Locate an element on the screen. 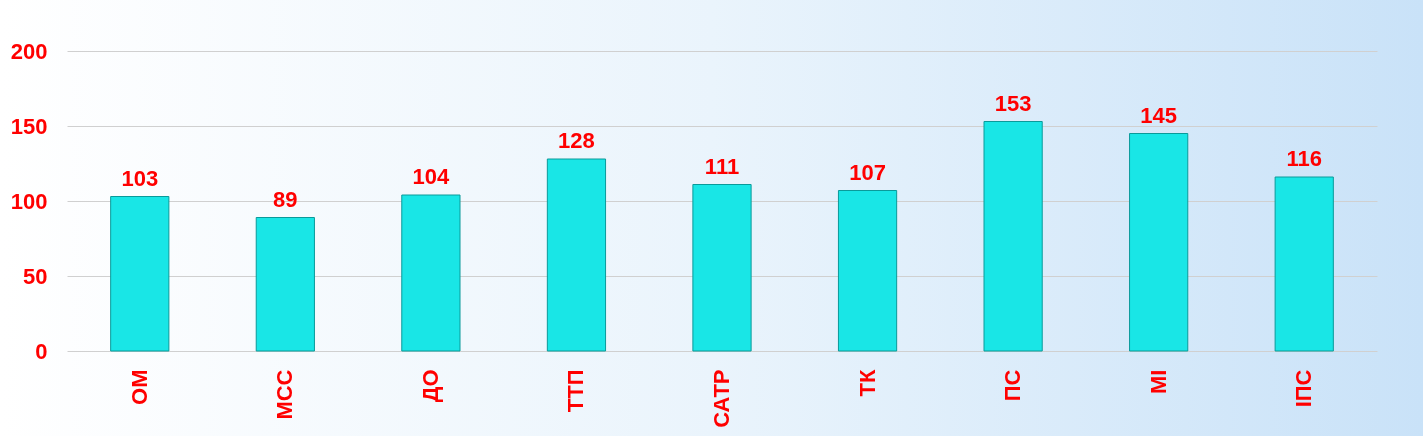 The width and height of the screenshot is (1423, 436). data-label: 103 is located at coordinates (140, 178).